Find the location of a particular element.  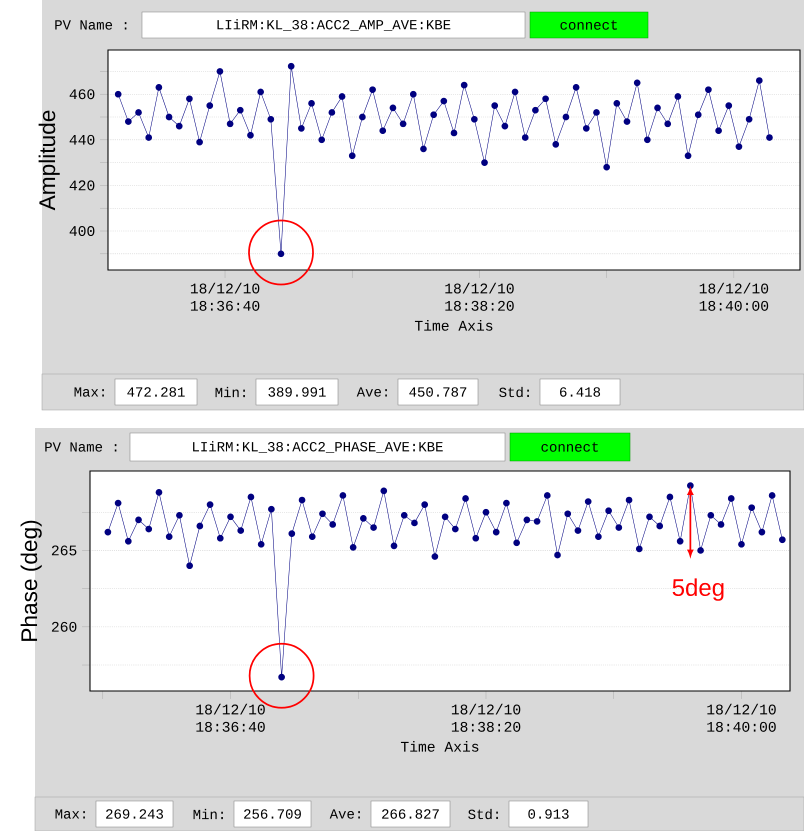

y-tick-label: 420 is located at coordinates (82, 185).